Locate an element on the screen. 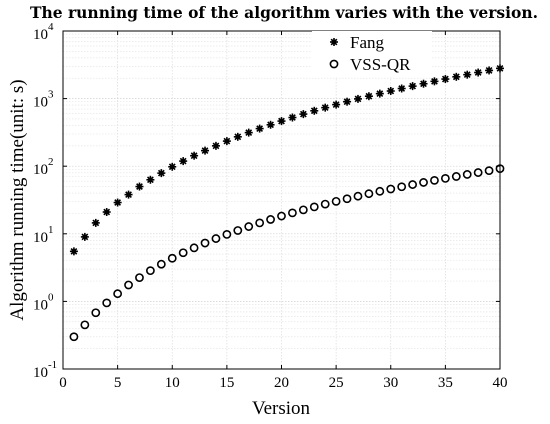 This screenshot has width=550, height=424. y-tick-exponent: 2 is located at coordinates (51, 162).